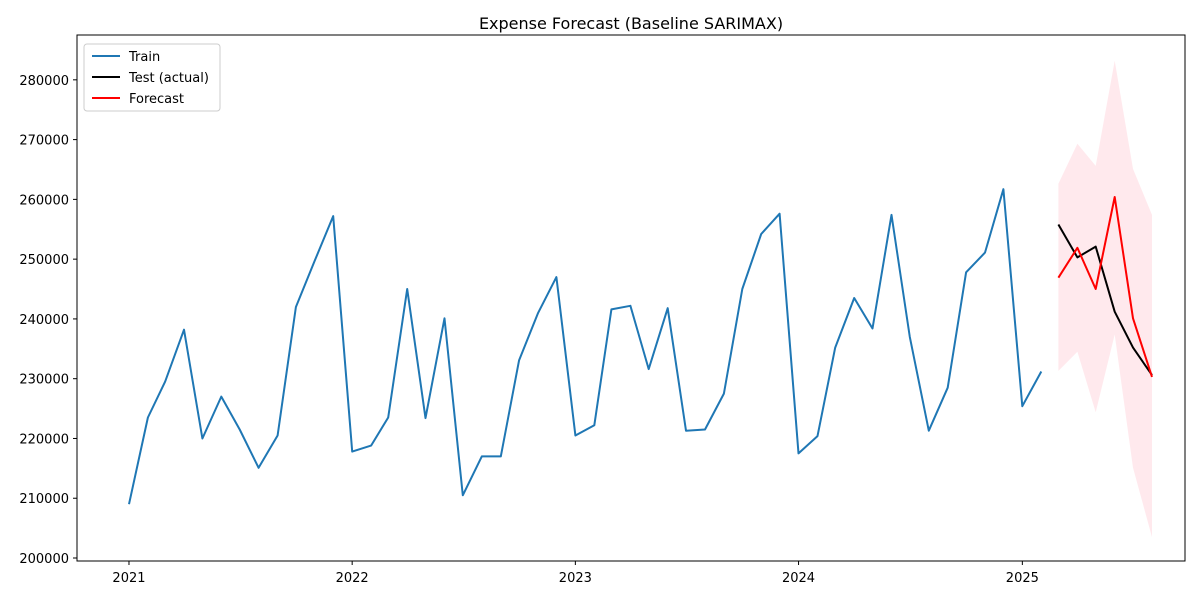  What do you see at coordinates (352, 578) in the screenshot?
I see `x-tick-label: 2022` at bounding box center [352, 578].